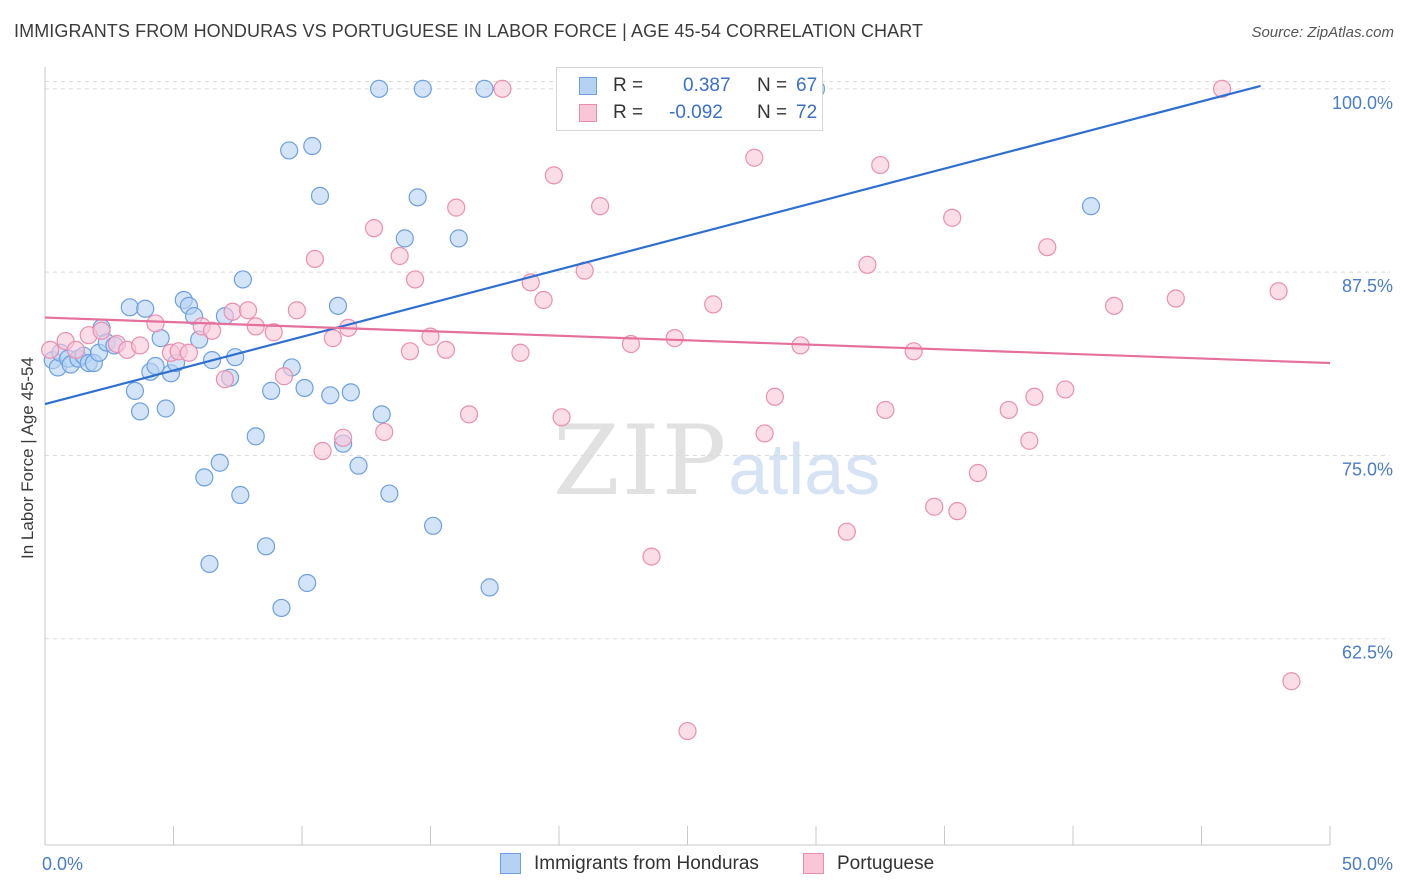 The height and width of the screenshot is (892, 1406). Describe the element at coordinates (1322, 32) in the screenshot. I see `source-credit: Source: ZipAtlas.com` at that location.